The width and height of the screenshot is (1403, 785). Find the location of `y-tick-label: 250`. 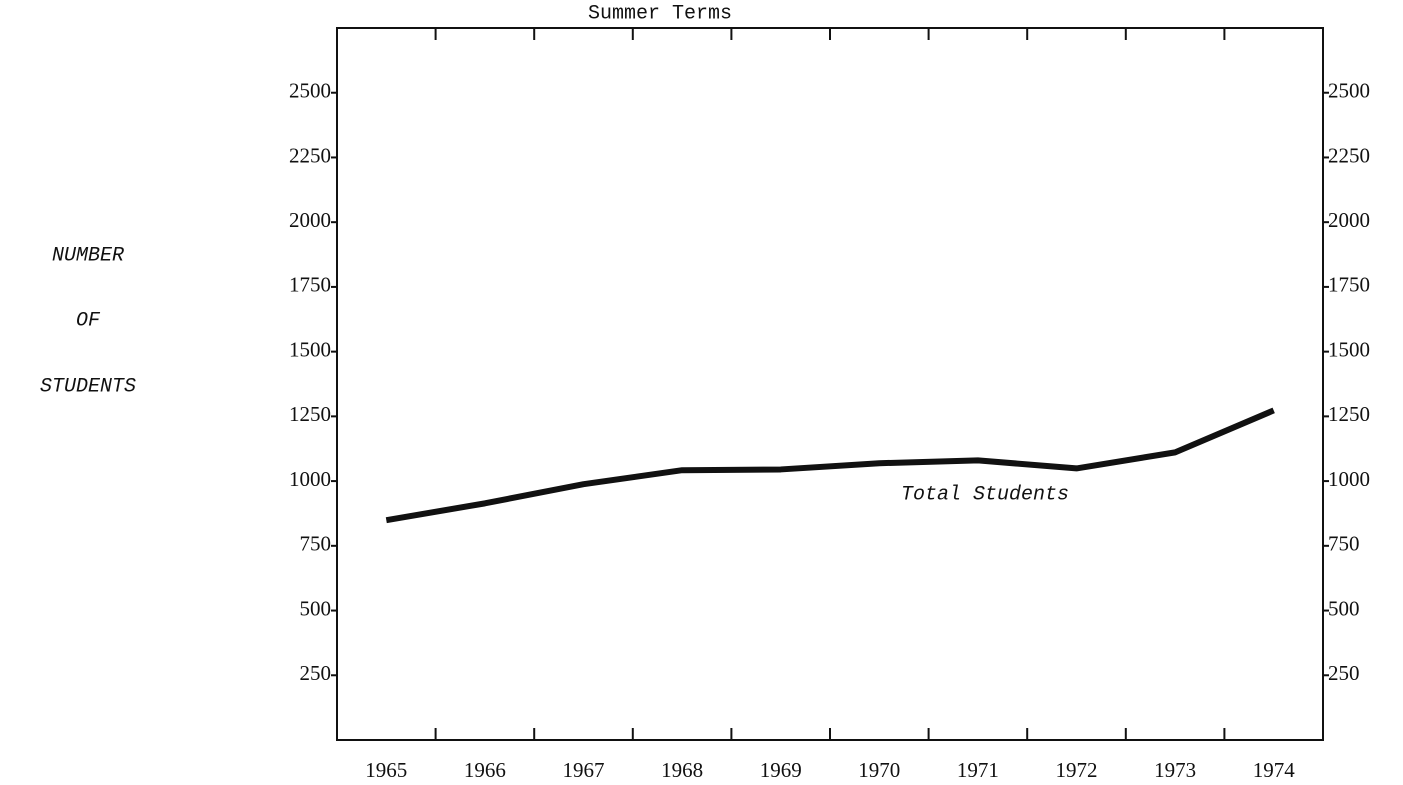

y-tick-label: 250 is located at coordinates (316, 673).